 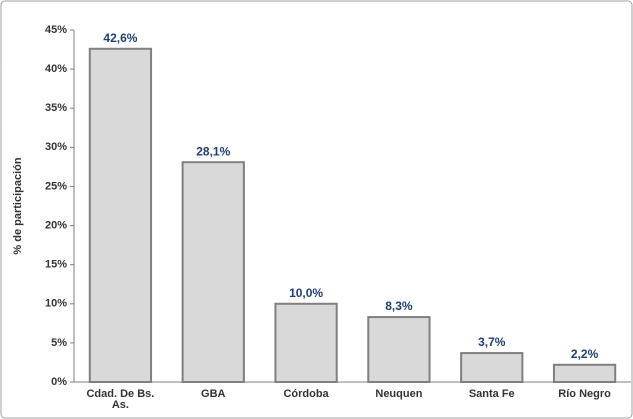 What do you see at coordinates (399, 394) in the screenshot?
I see `x-tick-label: Neuquen` at bounding box center [399, 394].